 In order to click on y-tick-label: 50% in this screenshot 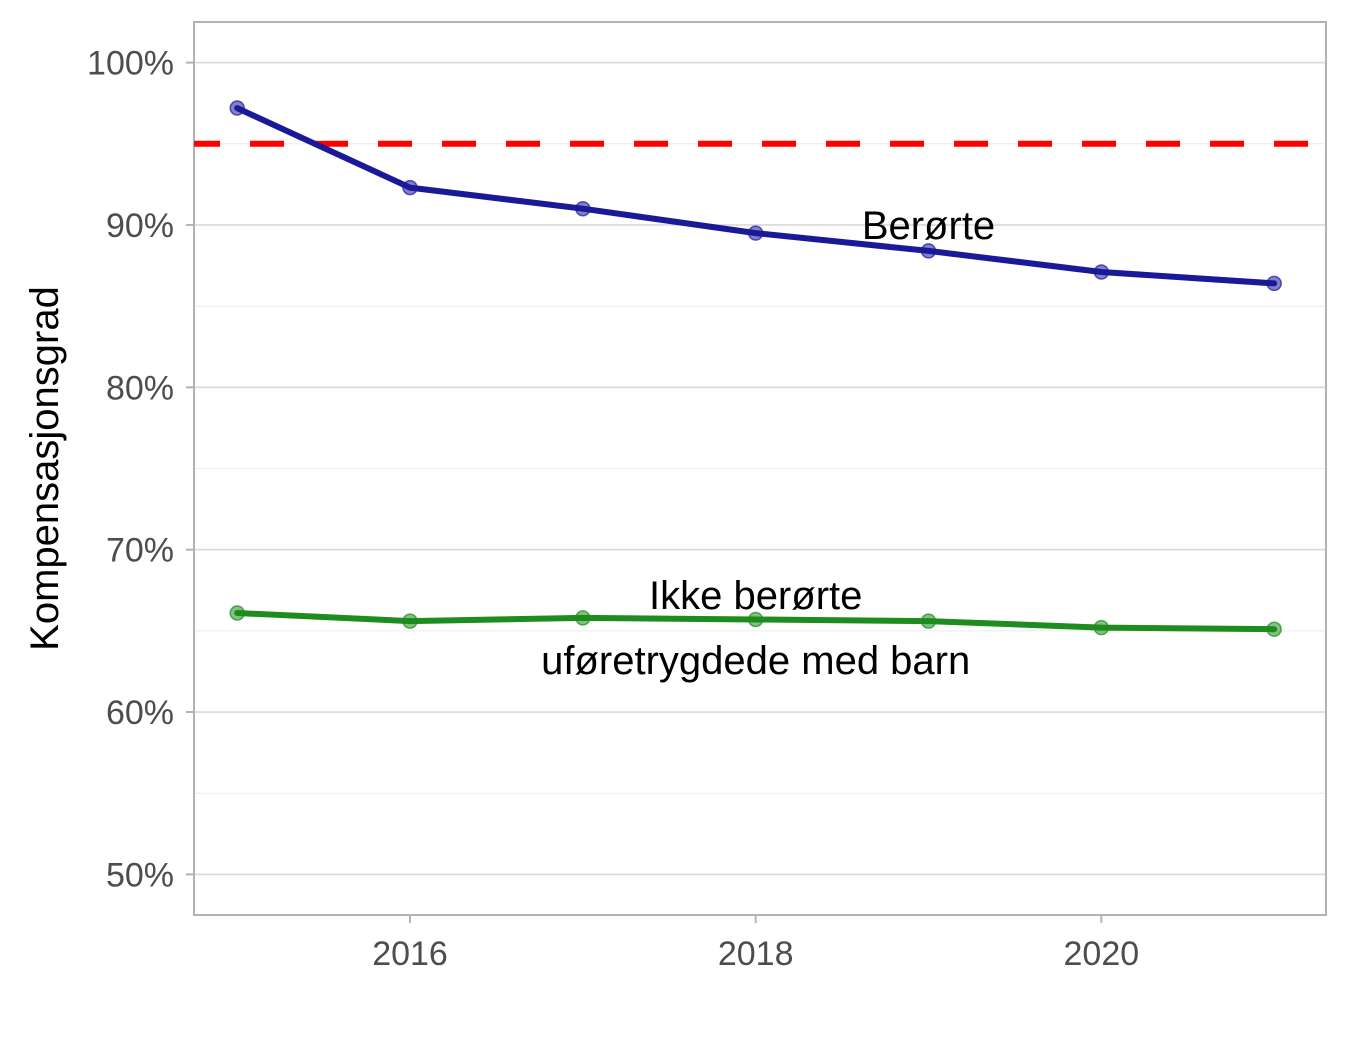, I will do `click(140, 875)`.